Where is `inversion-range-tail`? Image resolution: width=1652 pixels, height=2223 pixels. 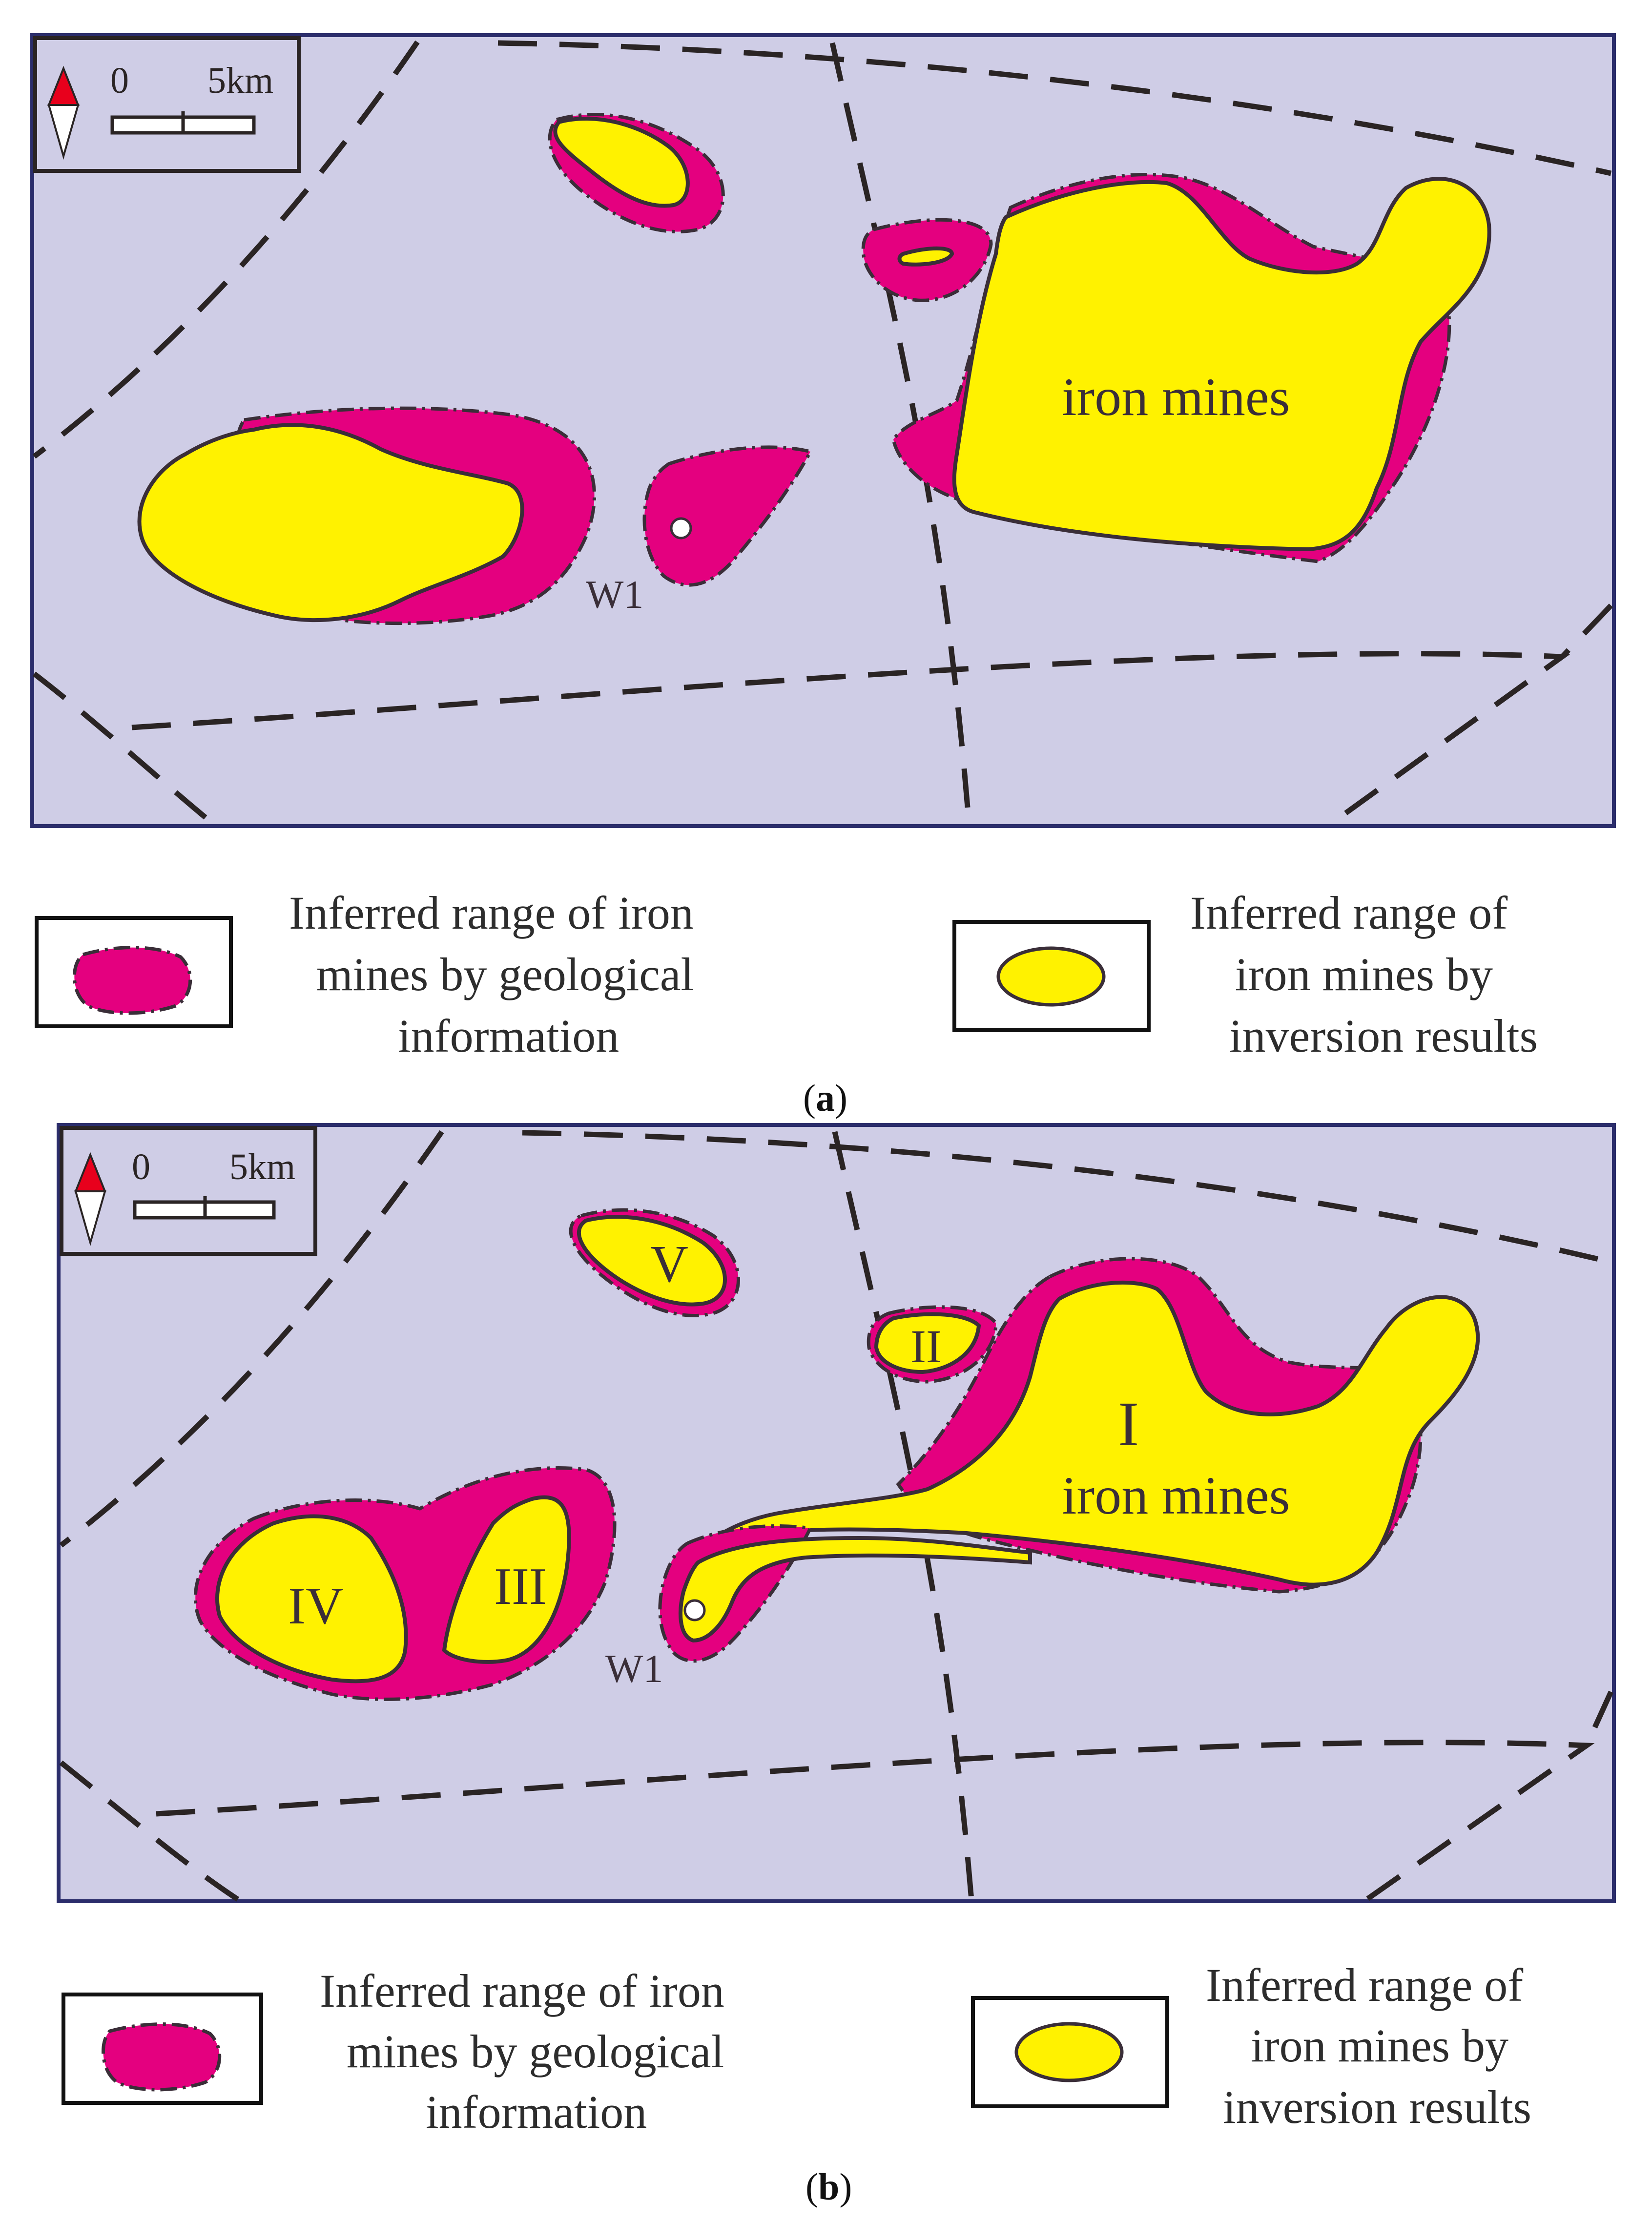
inversion-range-tail is located at coordinates (855, 1589).